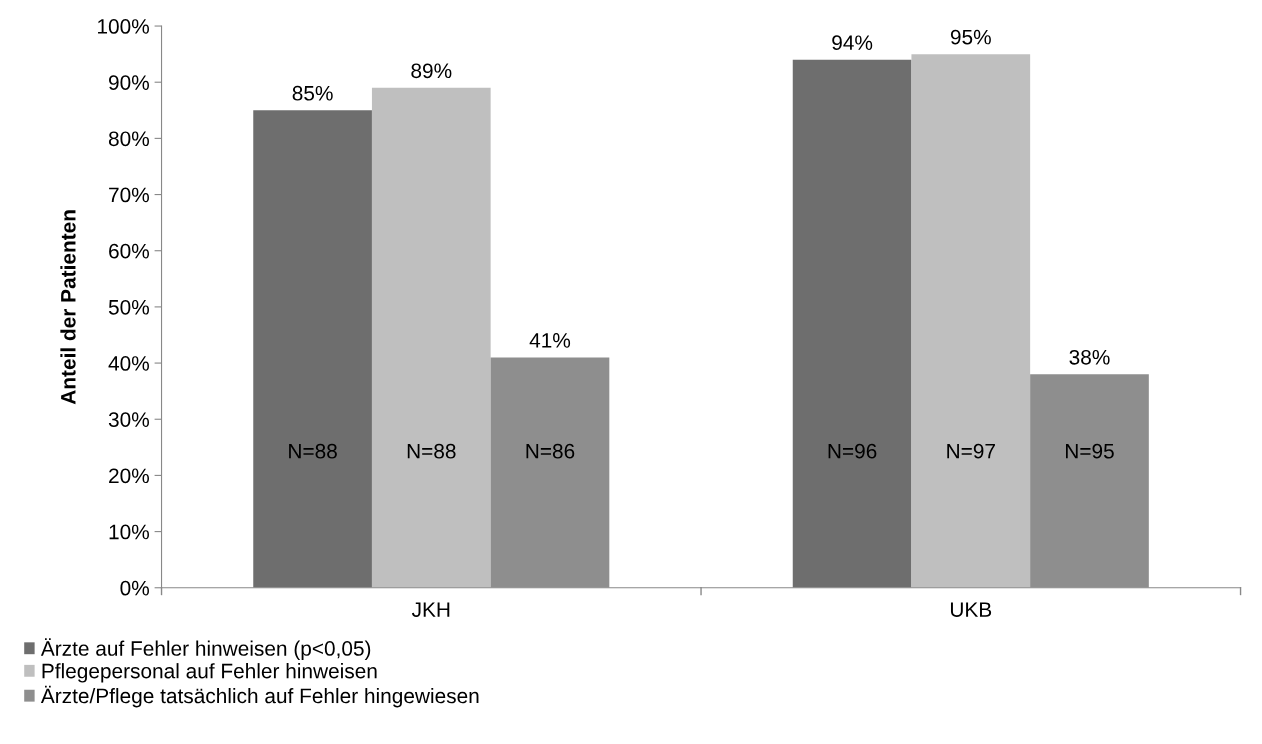 The width and height of the screenshot is (1262, 744). What do you see at coordinates (550, 451) in the screenshot?
I see `annotation: N=86` at bounding box center [550, 451].